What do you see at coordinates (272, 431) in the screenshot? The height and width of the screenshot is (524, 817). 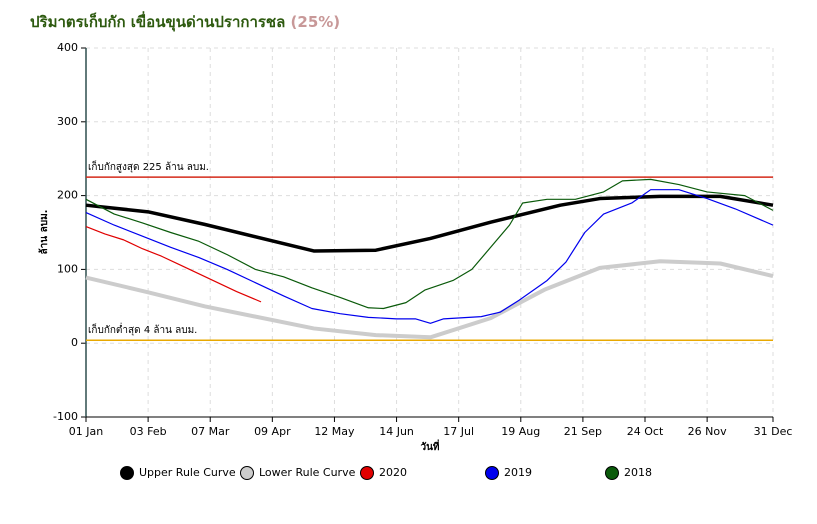 I see `x-tick-label: 09 Apr` at bounding box center [272, 431].